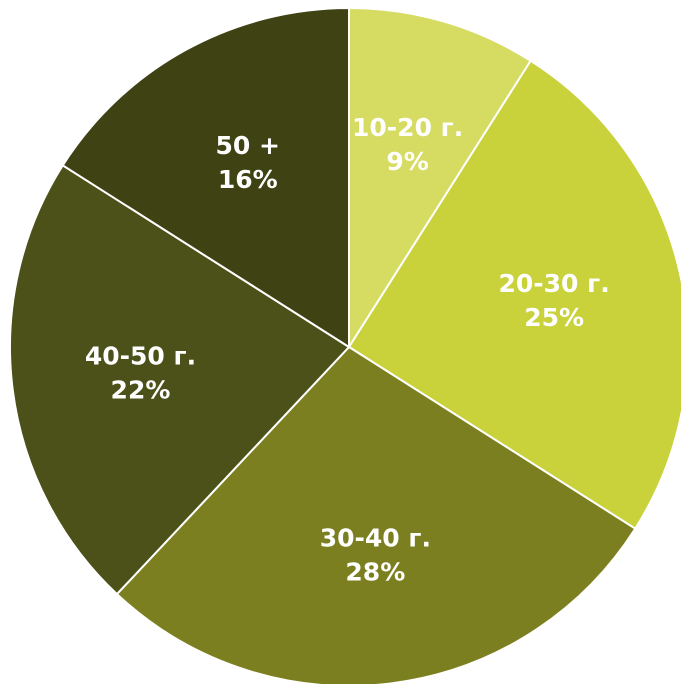  I want to click on slice-label-2: 20-30 г., so click(554, 283).